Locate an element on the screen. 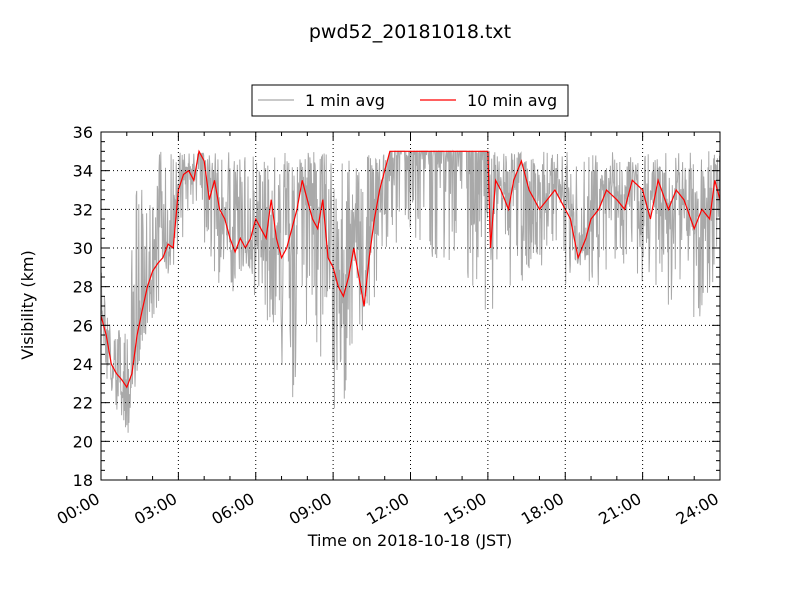 The image size is (800, 600). x-tick-label: 03:00 is located at coordinates (155, 509).